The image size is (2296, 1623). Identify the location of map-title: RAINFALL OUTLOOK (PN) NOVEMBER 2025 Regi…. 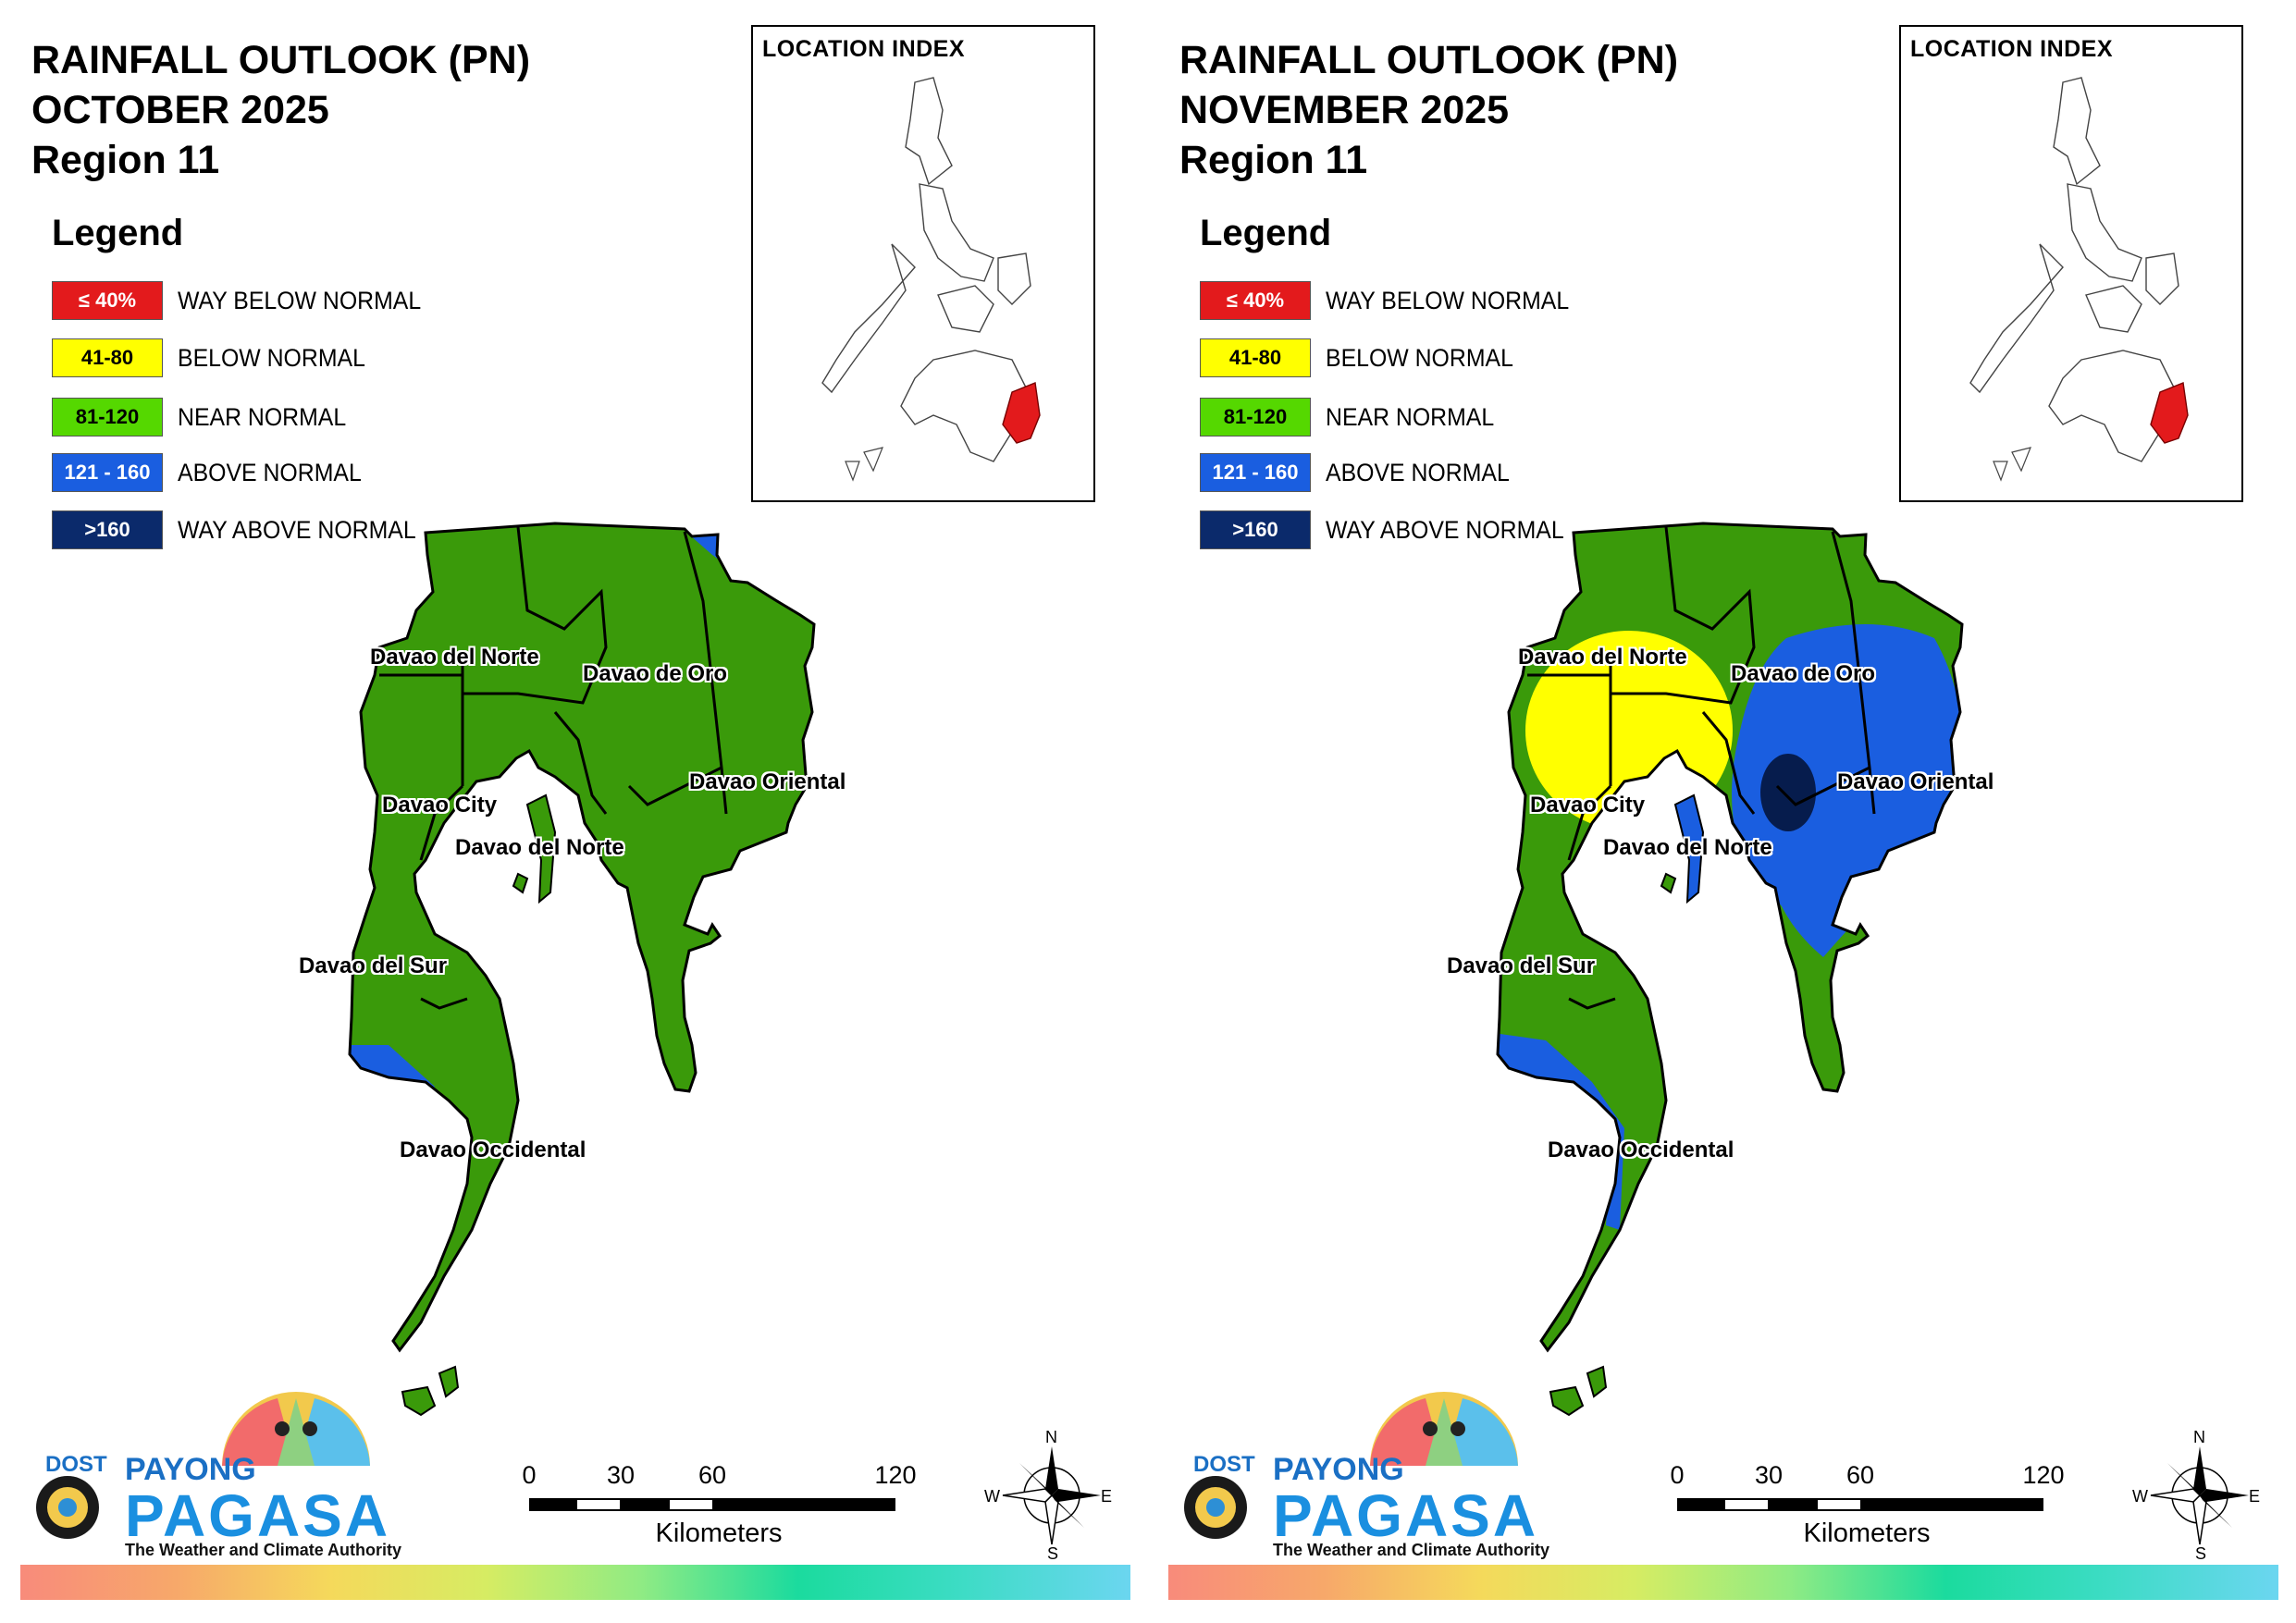
(1428, 110).